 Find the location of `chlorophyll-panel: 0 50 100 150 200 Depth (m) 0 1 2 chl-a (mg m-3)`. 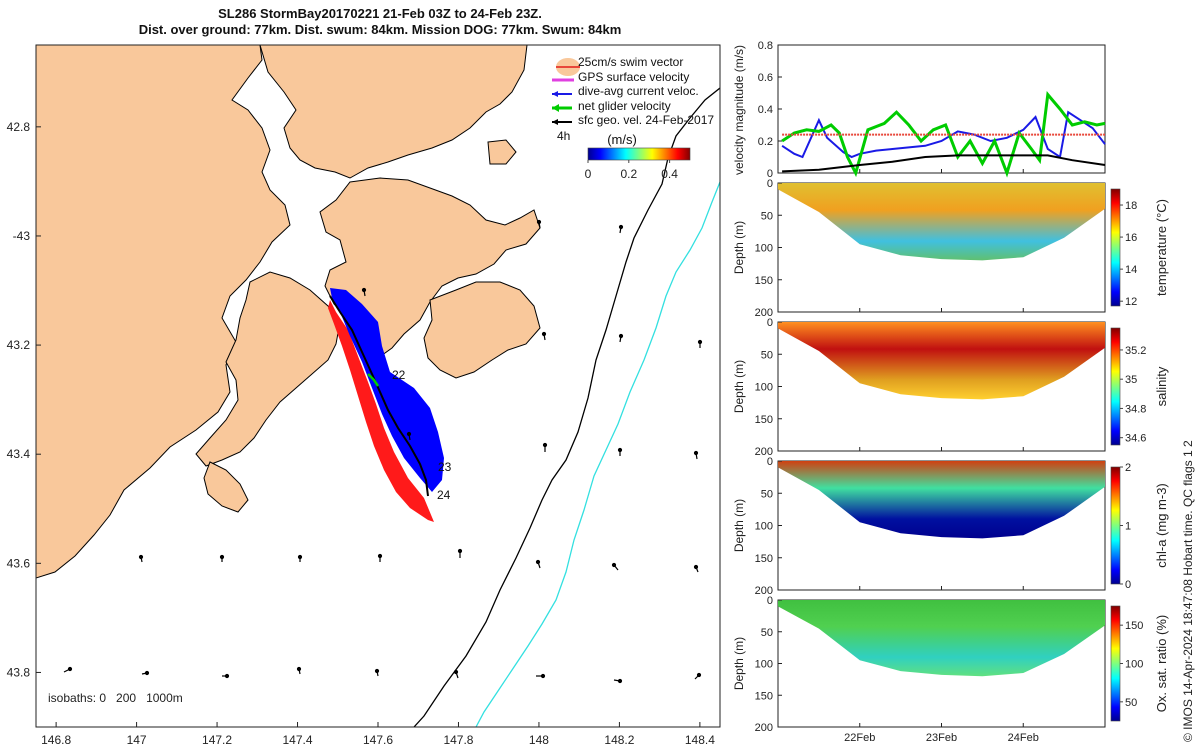

chlorophyll-panel: 0 50 100 150 200 Depth (m) 0 1 2 chl-a (mg m-3) is located at coordinates (950, 526).